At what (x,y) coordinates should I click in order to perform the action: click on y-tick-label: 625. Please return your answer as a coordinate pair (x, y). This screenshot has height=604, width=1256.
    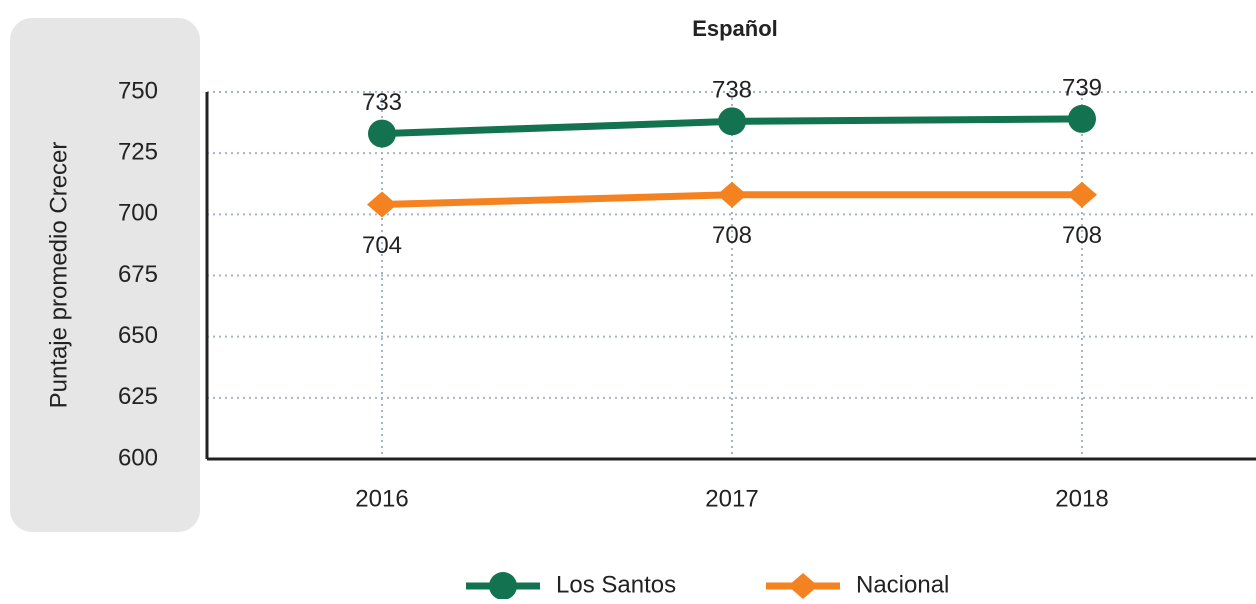
    Looking at the image, I should click on (138, 396).